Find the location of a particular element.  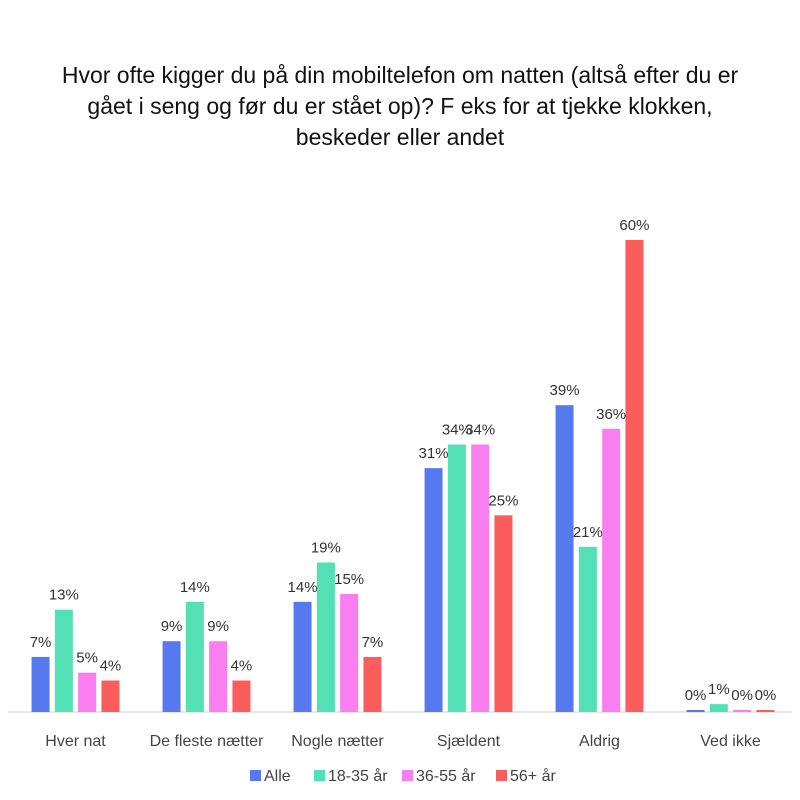

legend-label: 56+ år is located at coordinates (533, 776).